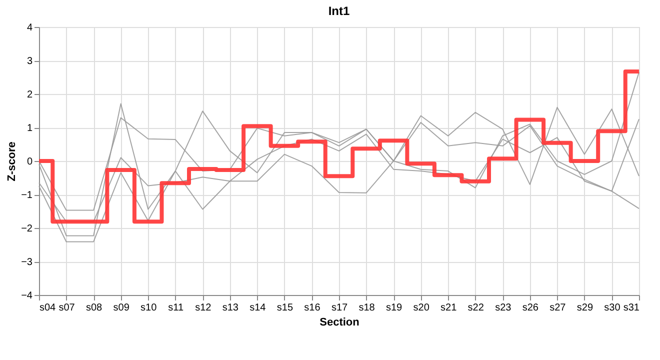  Describe the element at coordinates (230, 308) in the screenshot. I see `x-tick-label: s13` at that location.